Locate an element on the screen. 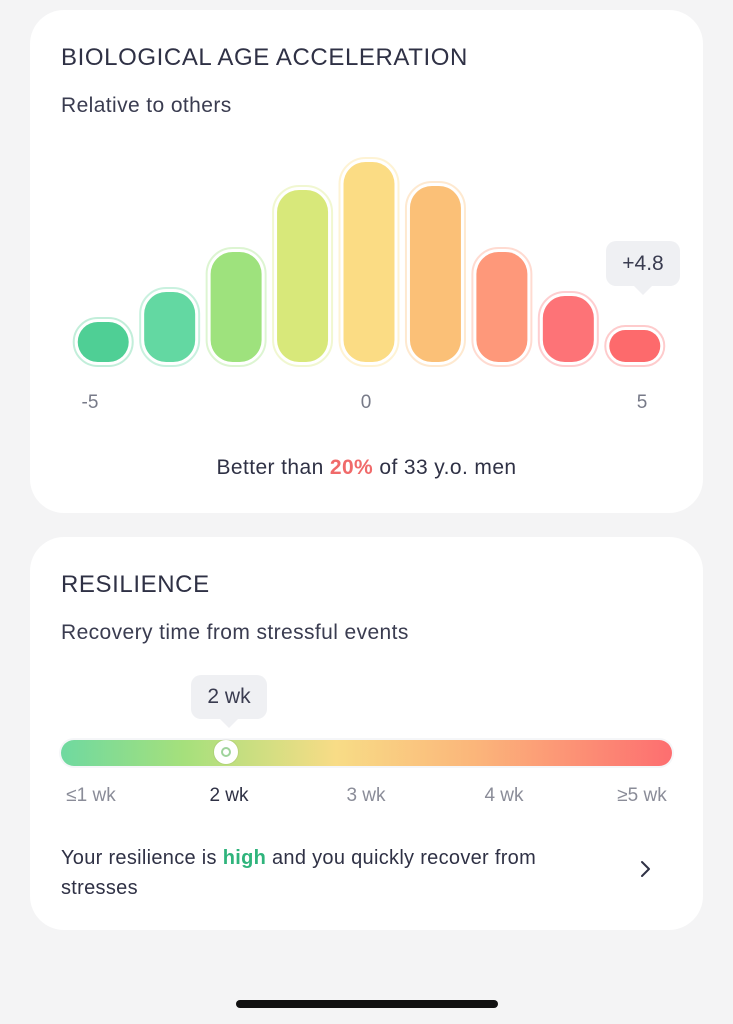 This screenshot has height=1024, width=733. histogram-bar-highlighted is located at coordinates (635, 346).